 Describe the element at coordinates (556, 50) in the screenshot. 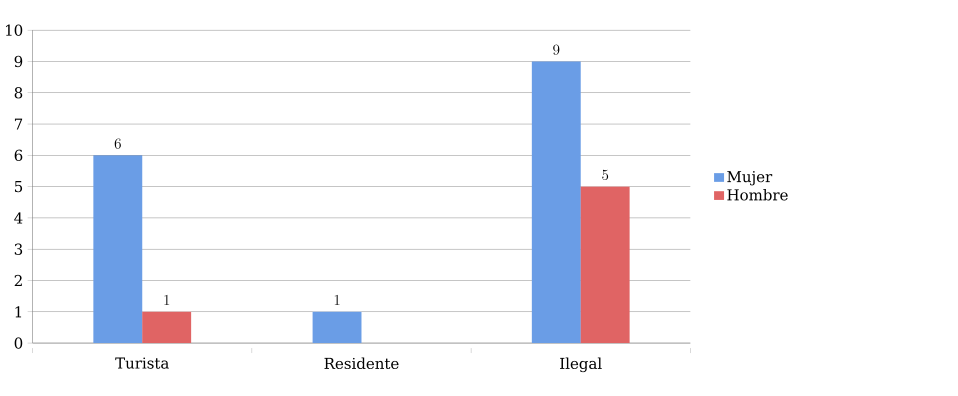

I see `data-label: 9` at that location.